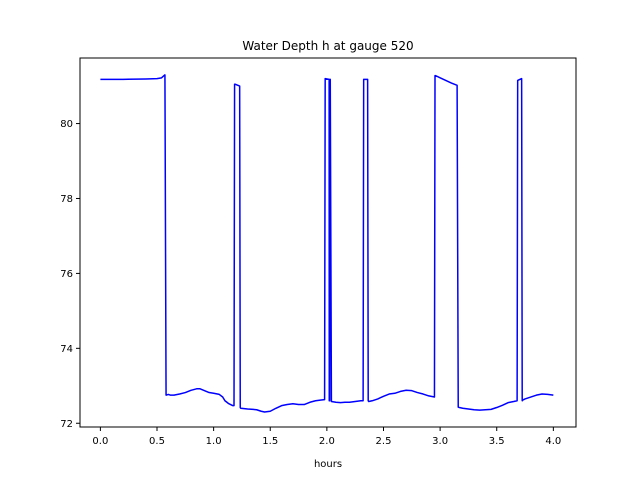  I want to click on x-tick-label: 4.0, so click(553, 441).